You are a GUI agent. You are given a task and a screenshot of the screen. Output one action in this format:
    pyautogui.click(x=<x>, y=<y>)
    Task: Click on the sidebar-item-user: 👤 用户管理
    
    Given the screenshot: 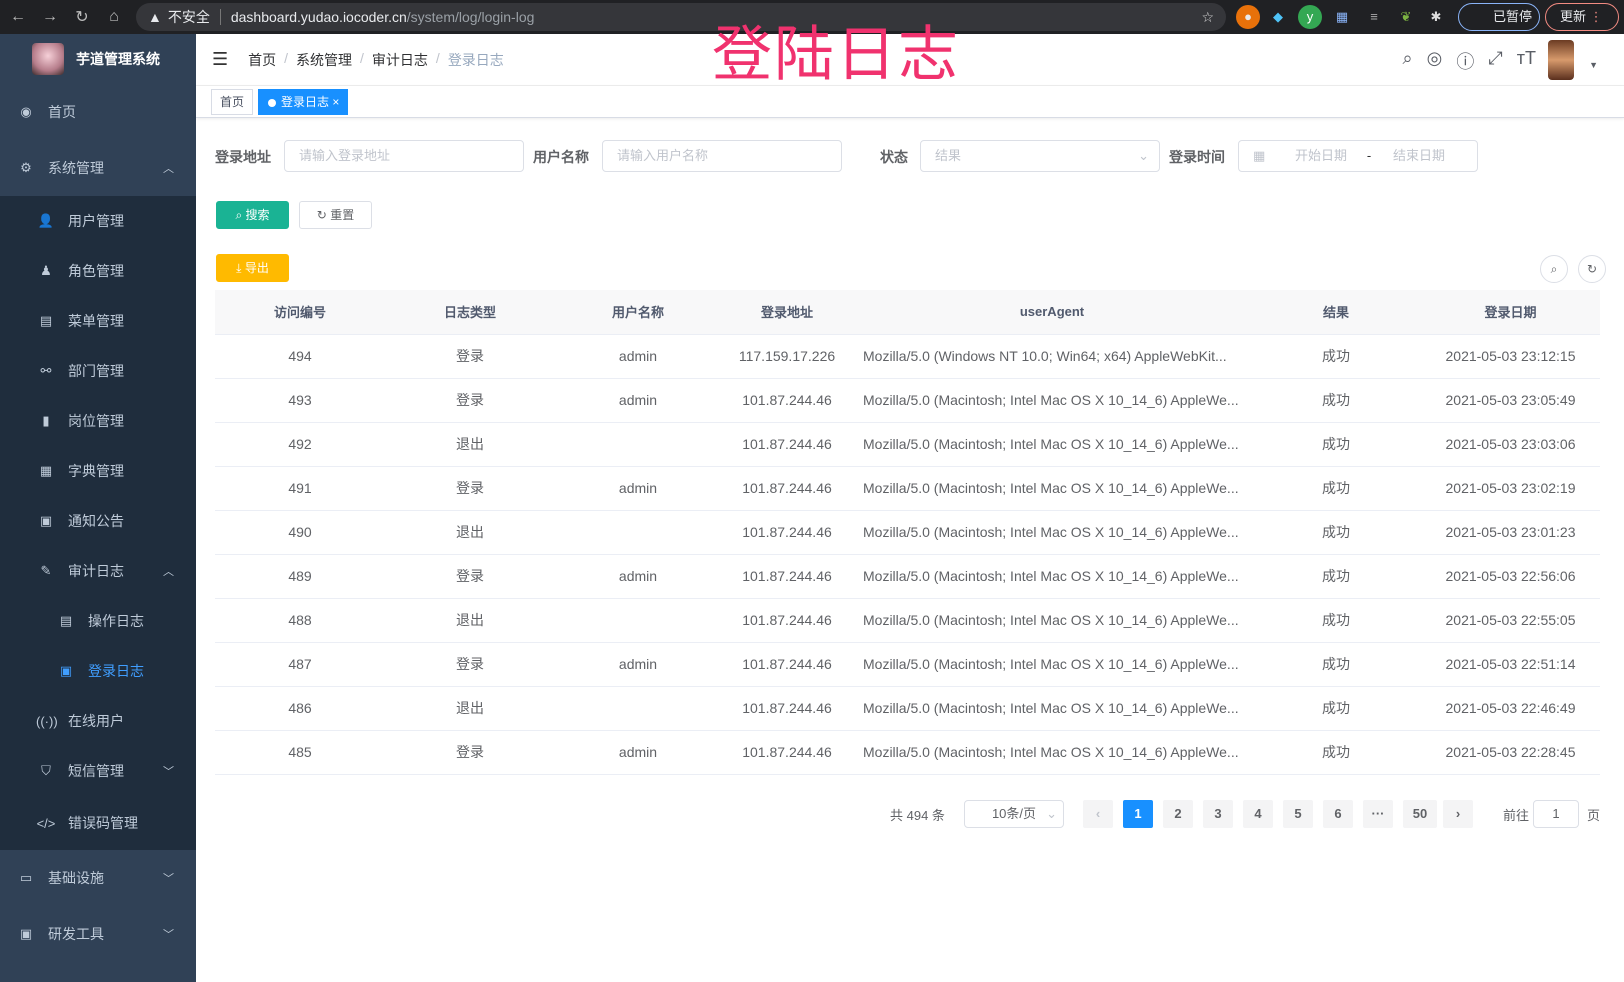 What is the action you would take?
    pyautogui.click(x=98, y=221)
    